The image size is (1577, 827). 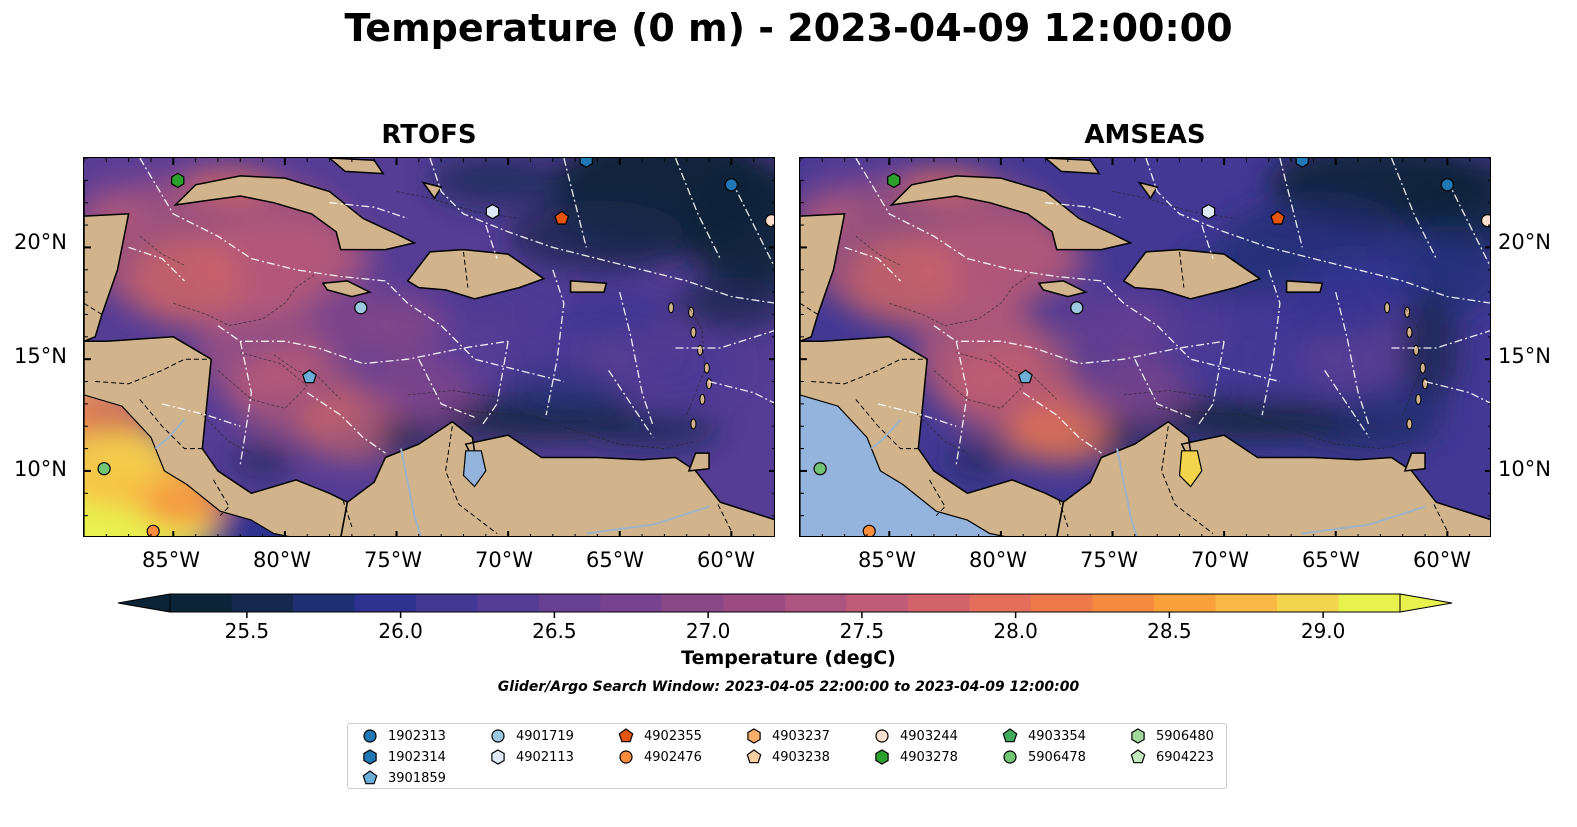 What do you see at coordinates (823, 261) in the screenshot?
I see `land-yucatan` at bounding box center [823, 261].